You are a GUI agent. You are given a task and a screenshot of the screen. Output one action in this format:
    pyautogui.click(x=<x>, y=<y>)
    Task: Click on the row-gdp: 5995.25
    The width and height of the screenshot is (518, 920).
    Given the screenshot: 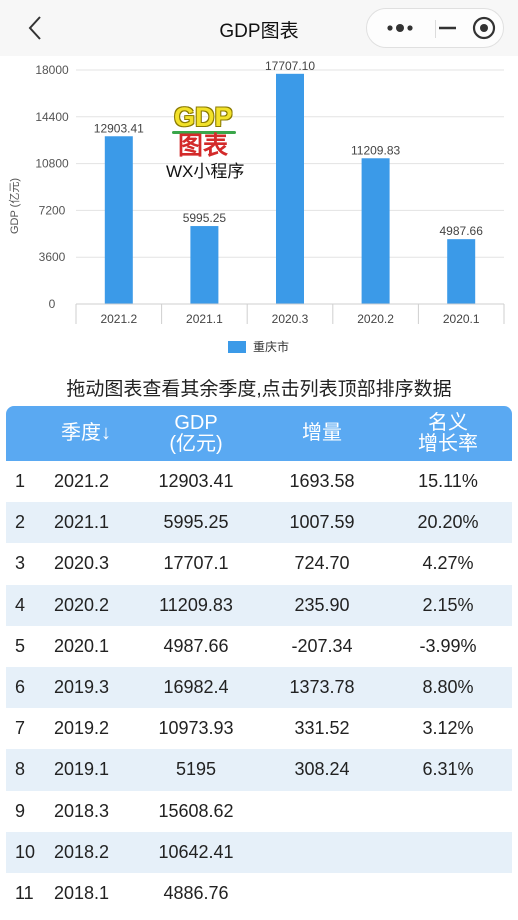 What is the action you would take?
    pyautogui.click(x=196, y=522)
    